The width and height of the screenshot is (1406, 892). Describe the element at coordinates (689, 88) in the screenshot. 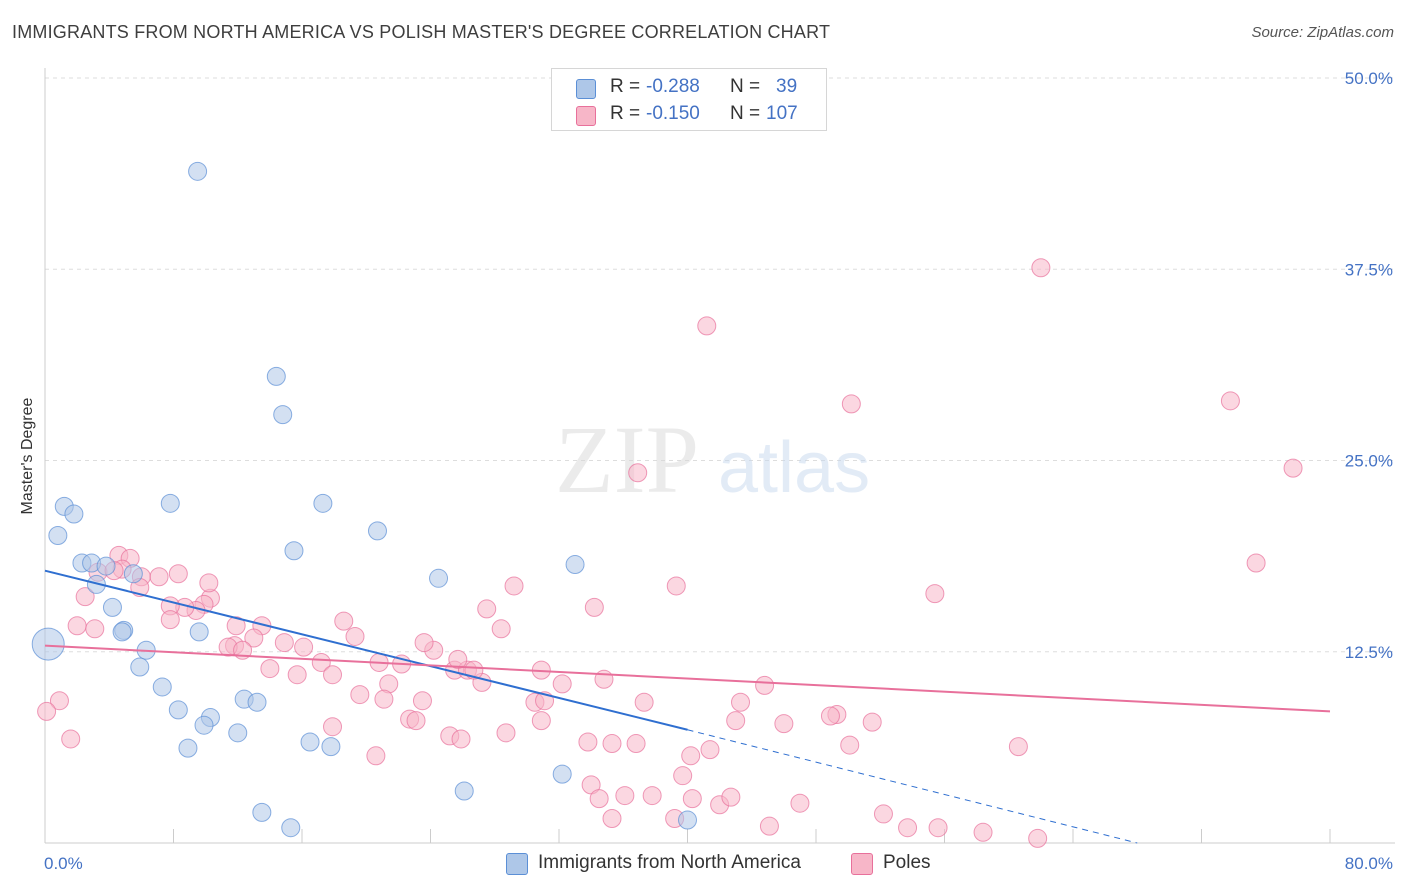

I see `legend-row-immigrants: R = -0.288 N = 39` at that location.